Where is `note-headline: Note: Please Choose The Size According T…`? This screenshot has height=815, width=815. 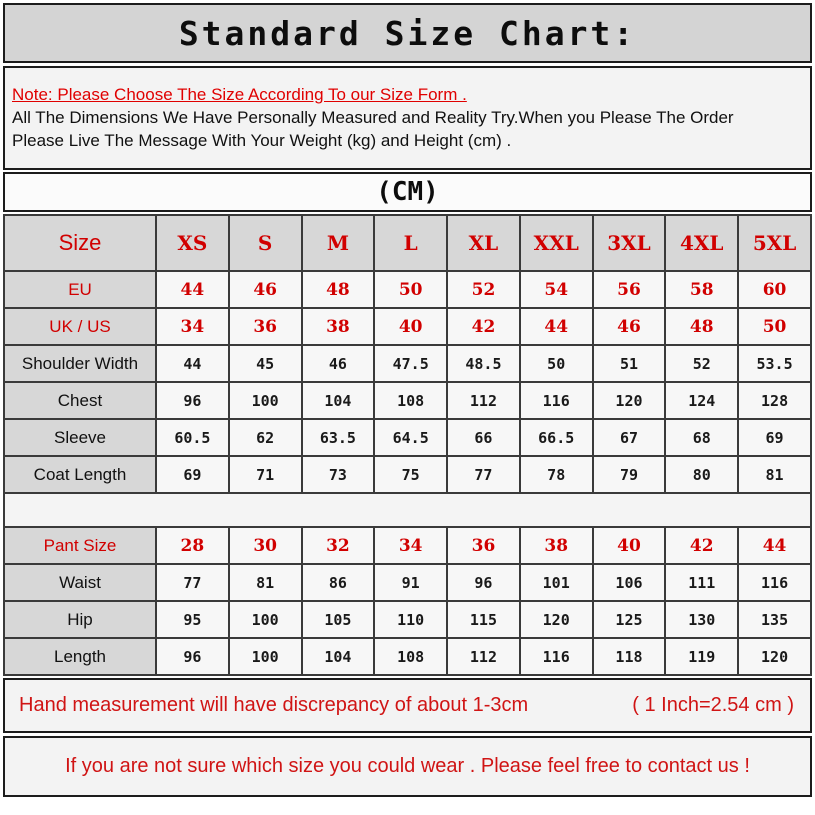
note-headline: Note: Please Choose The Size According T… is located at coordinates (239, 94).